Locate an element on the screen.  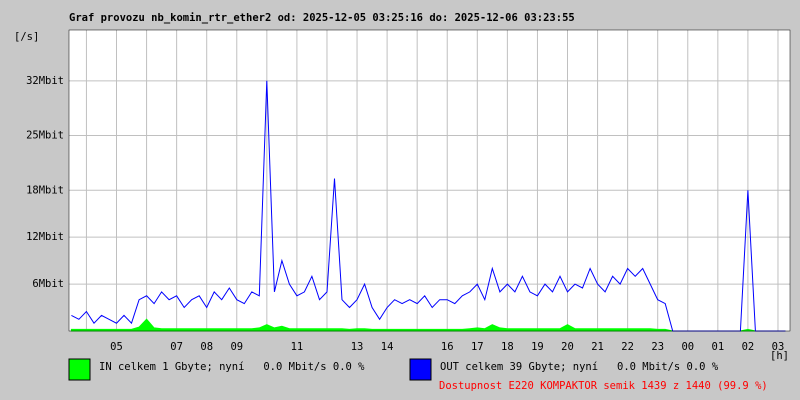
x-tick-label: 09 is located at coordinates (236, 347).